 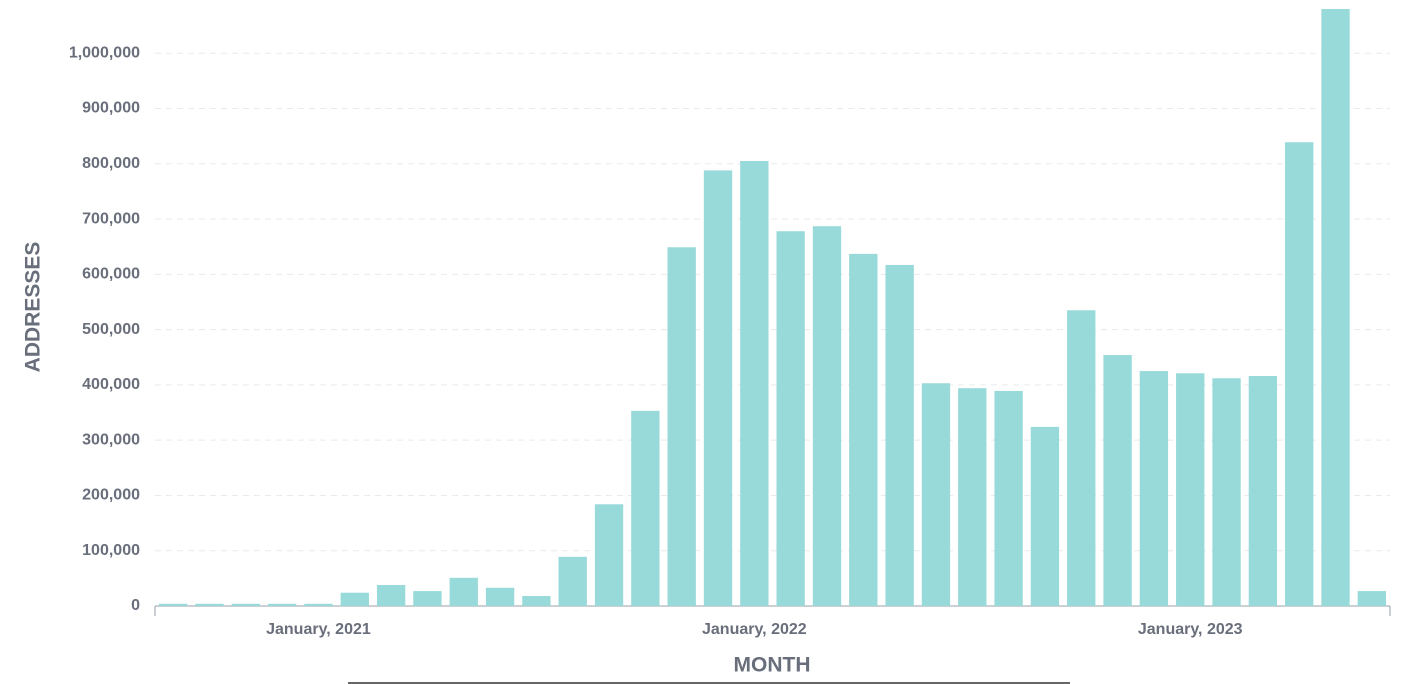 I want to click on y-tick-label: 0, so click(x=135, y=605).